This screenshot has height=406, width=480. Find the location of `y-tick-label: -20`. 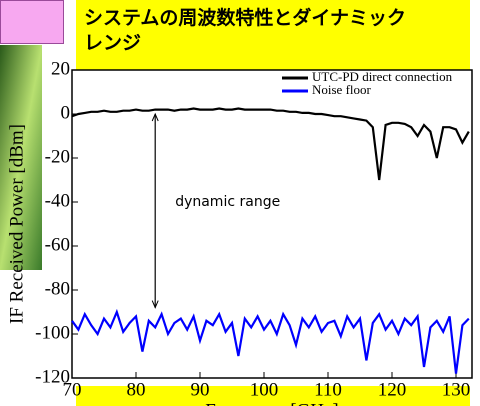

y-tick-label: -20 is located at coordinates (57, 156).